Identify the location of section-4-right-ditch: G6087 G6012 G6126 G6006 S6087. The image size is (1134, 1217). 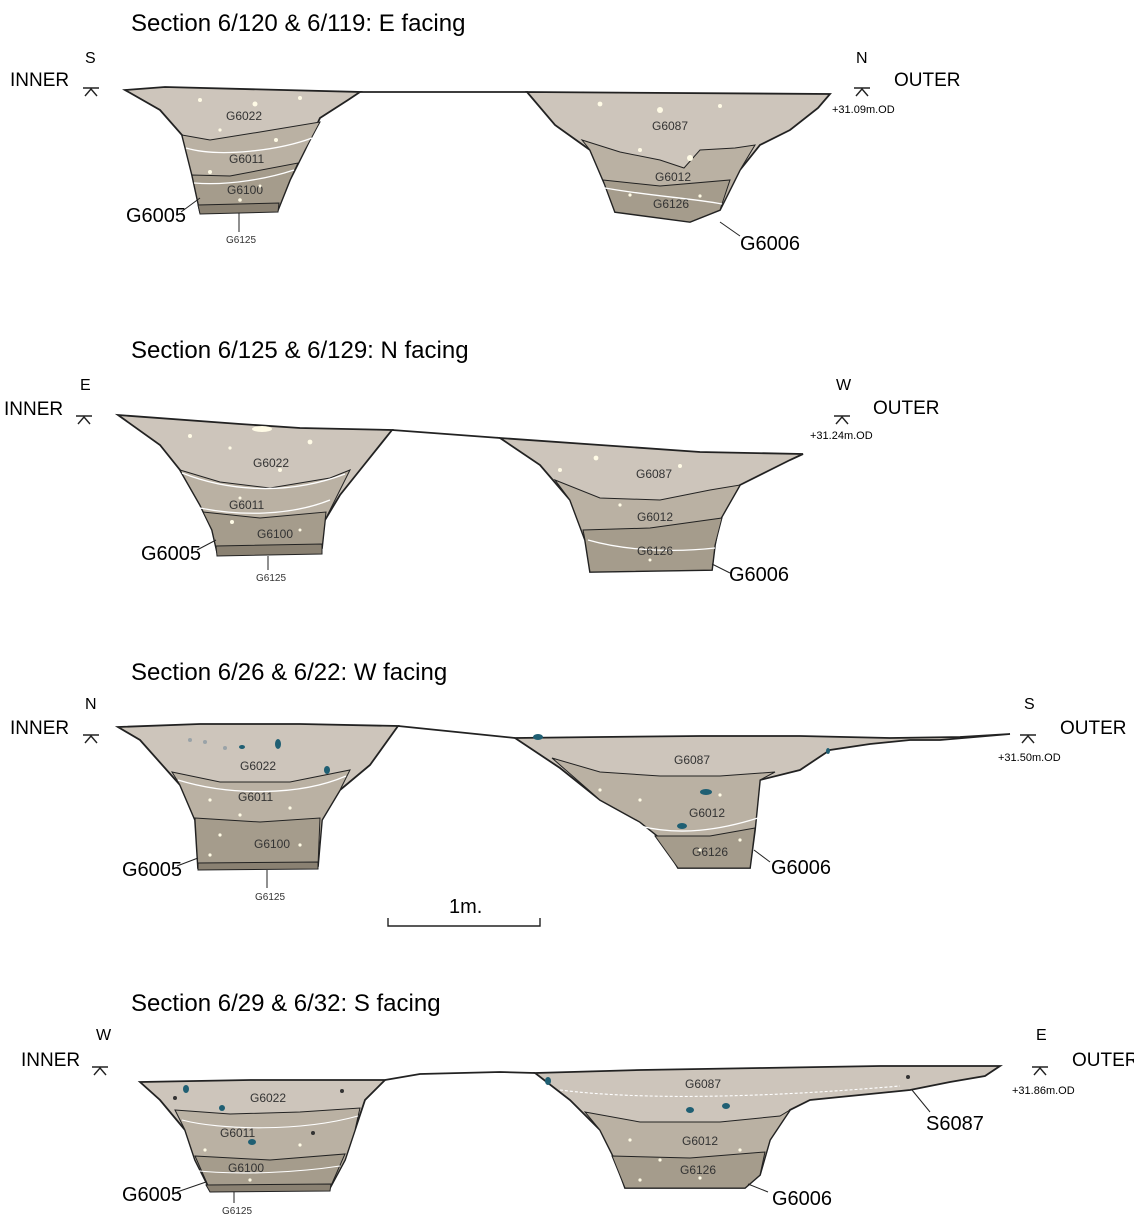
(767, 1137).